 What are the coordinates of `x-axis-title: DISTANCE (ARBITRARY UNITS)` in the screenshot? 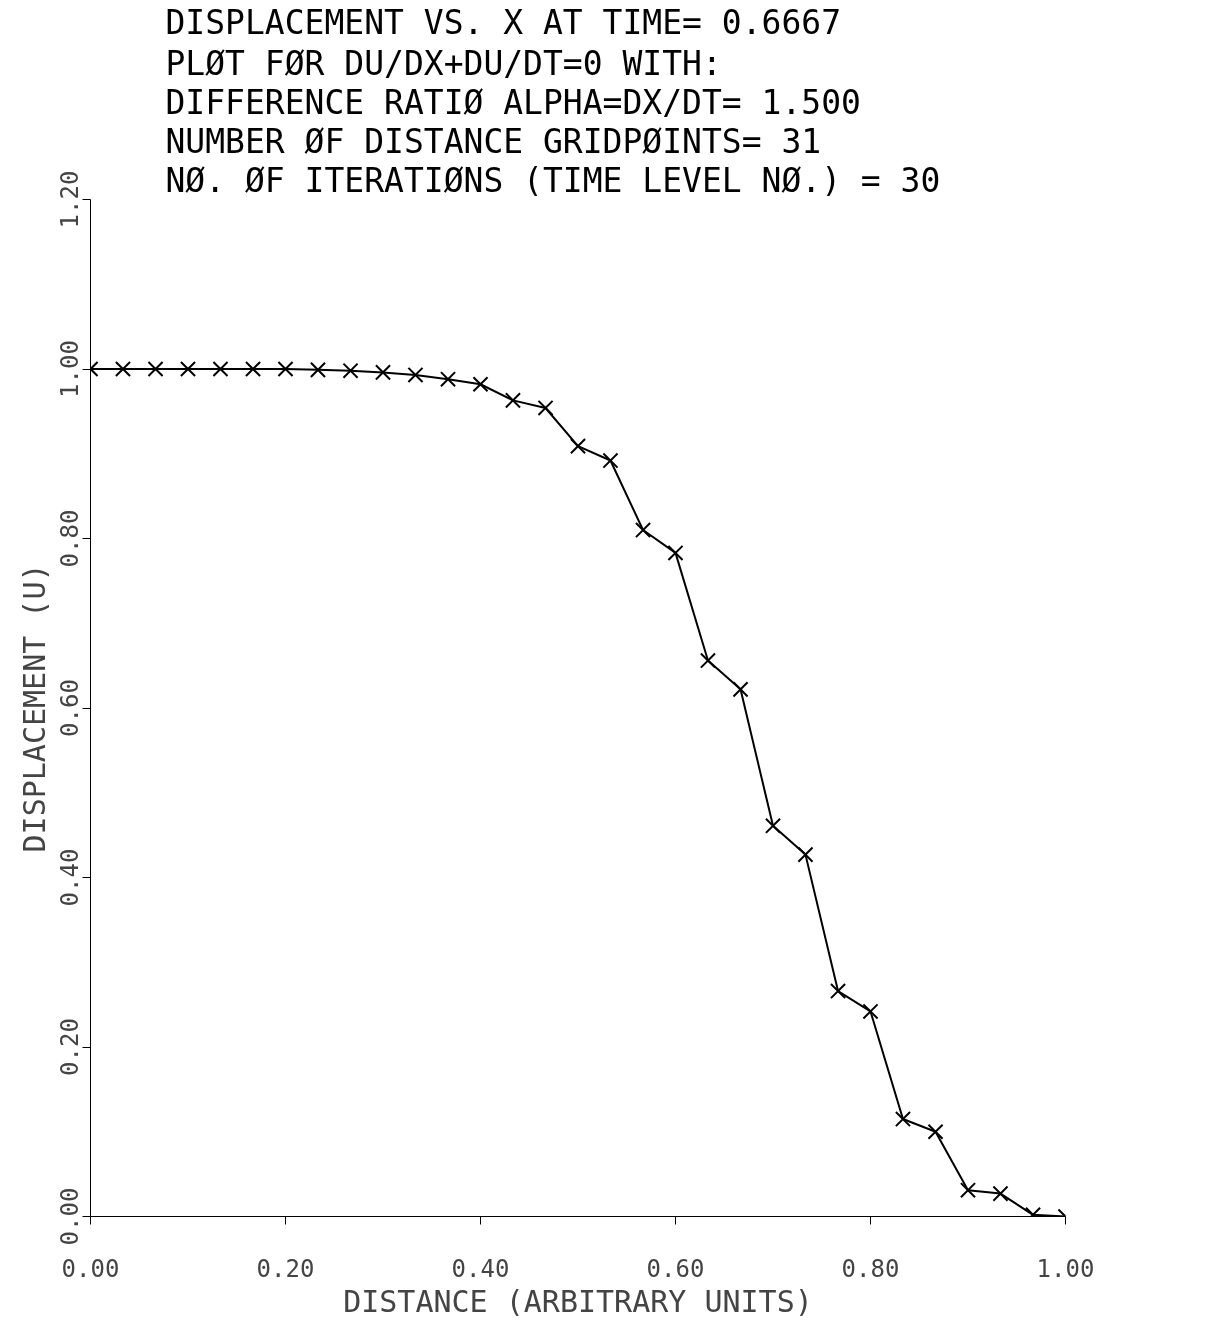 It's located at (578, 1301).